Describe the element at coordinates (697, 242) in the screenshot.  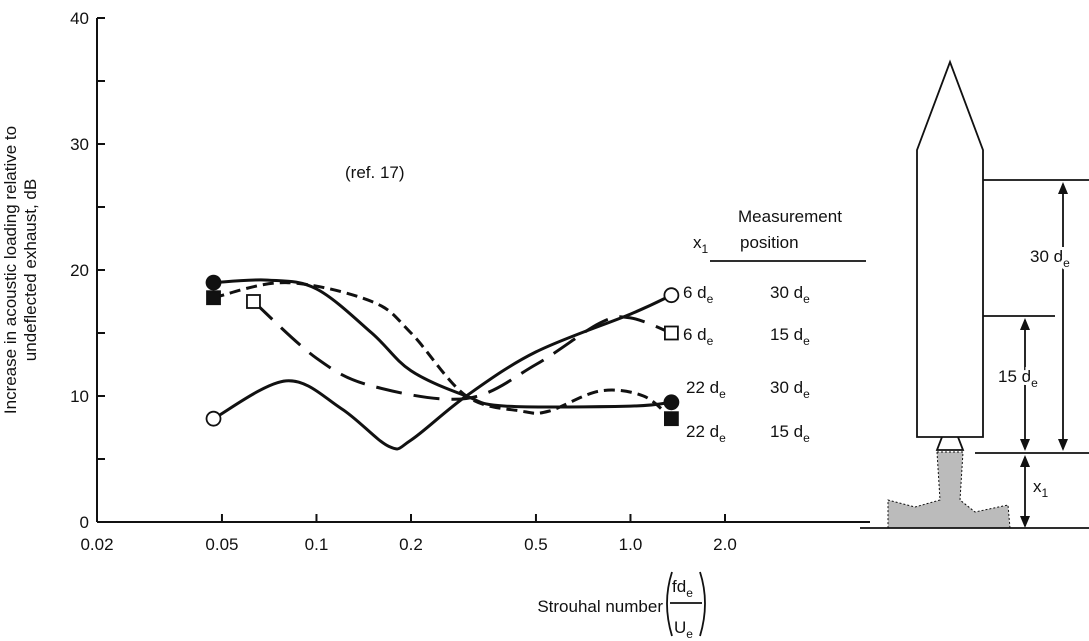
I see `legend-x1-header-base: x` at that location.